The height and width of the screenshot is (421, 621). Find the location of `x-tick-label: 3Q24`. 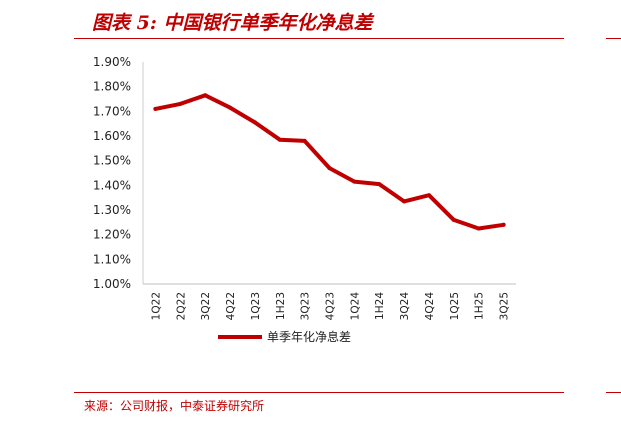

x-tick-label: 3Q24 is located at coordinates (405, 306).